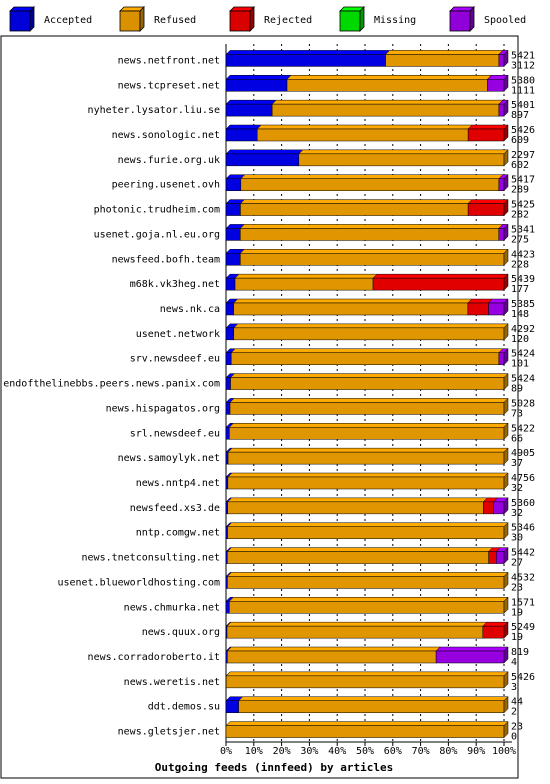  Describe the element at coordinates (506, 257) in the screenshot. I see `bar-side-newsfeed-bofh-team-refused` at that location.